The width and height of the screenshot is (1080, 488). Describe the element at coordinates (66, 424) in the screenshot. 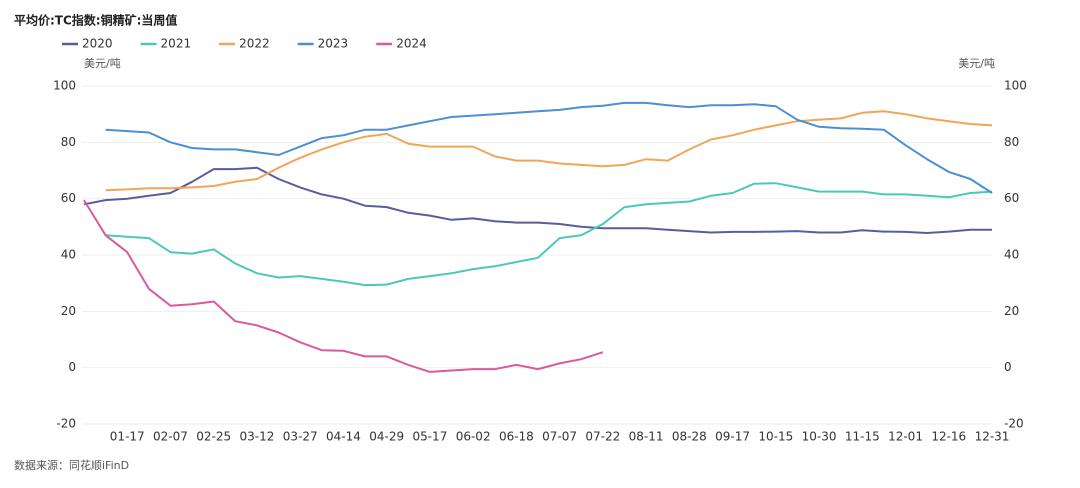

I see `y-tick-label: -20` at that location.